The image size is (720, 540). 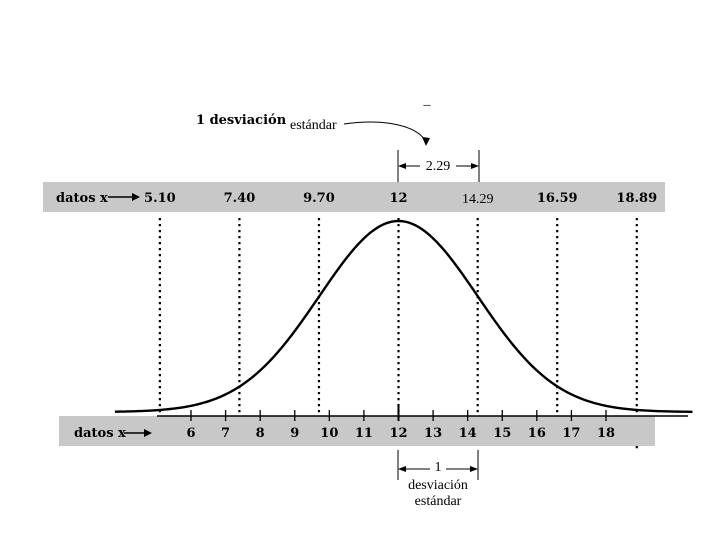 What do you see at coordinates (148, 433) in the screenshot?
I see `bottom-axis-arrowhead` at bounding box center [148, 433].